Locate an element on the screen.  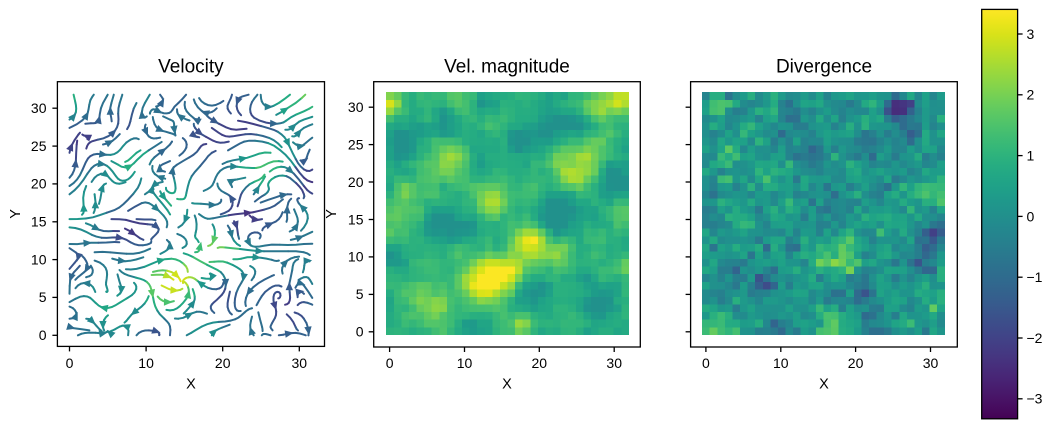
svg-text: Divergence is located at coordinates (824, 67).